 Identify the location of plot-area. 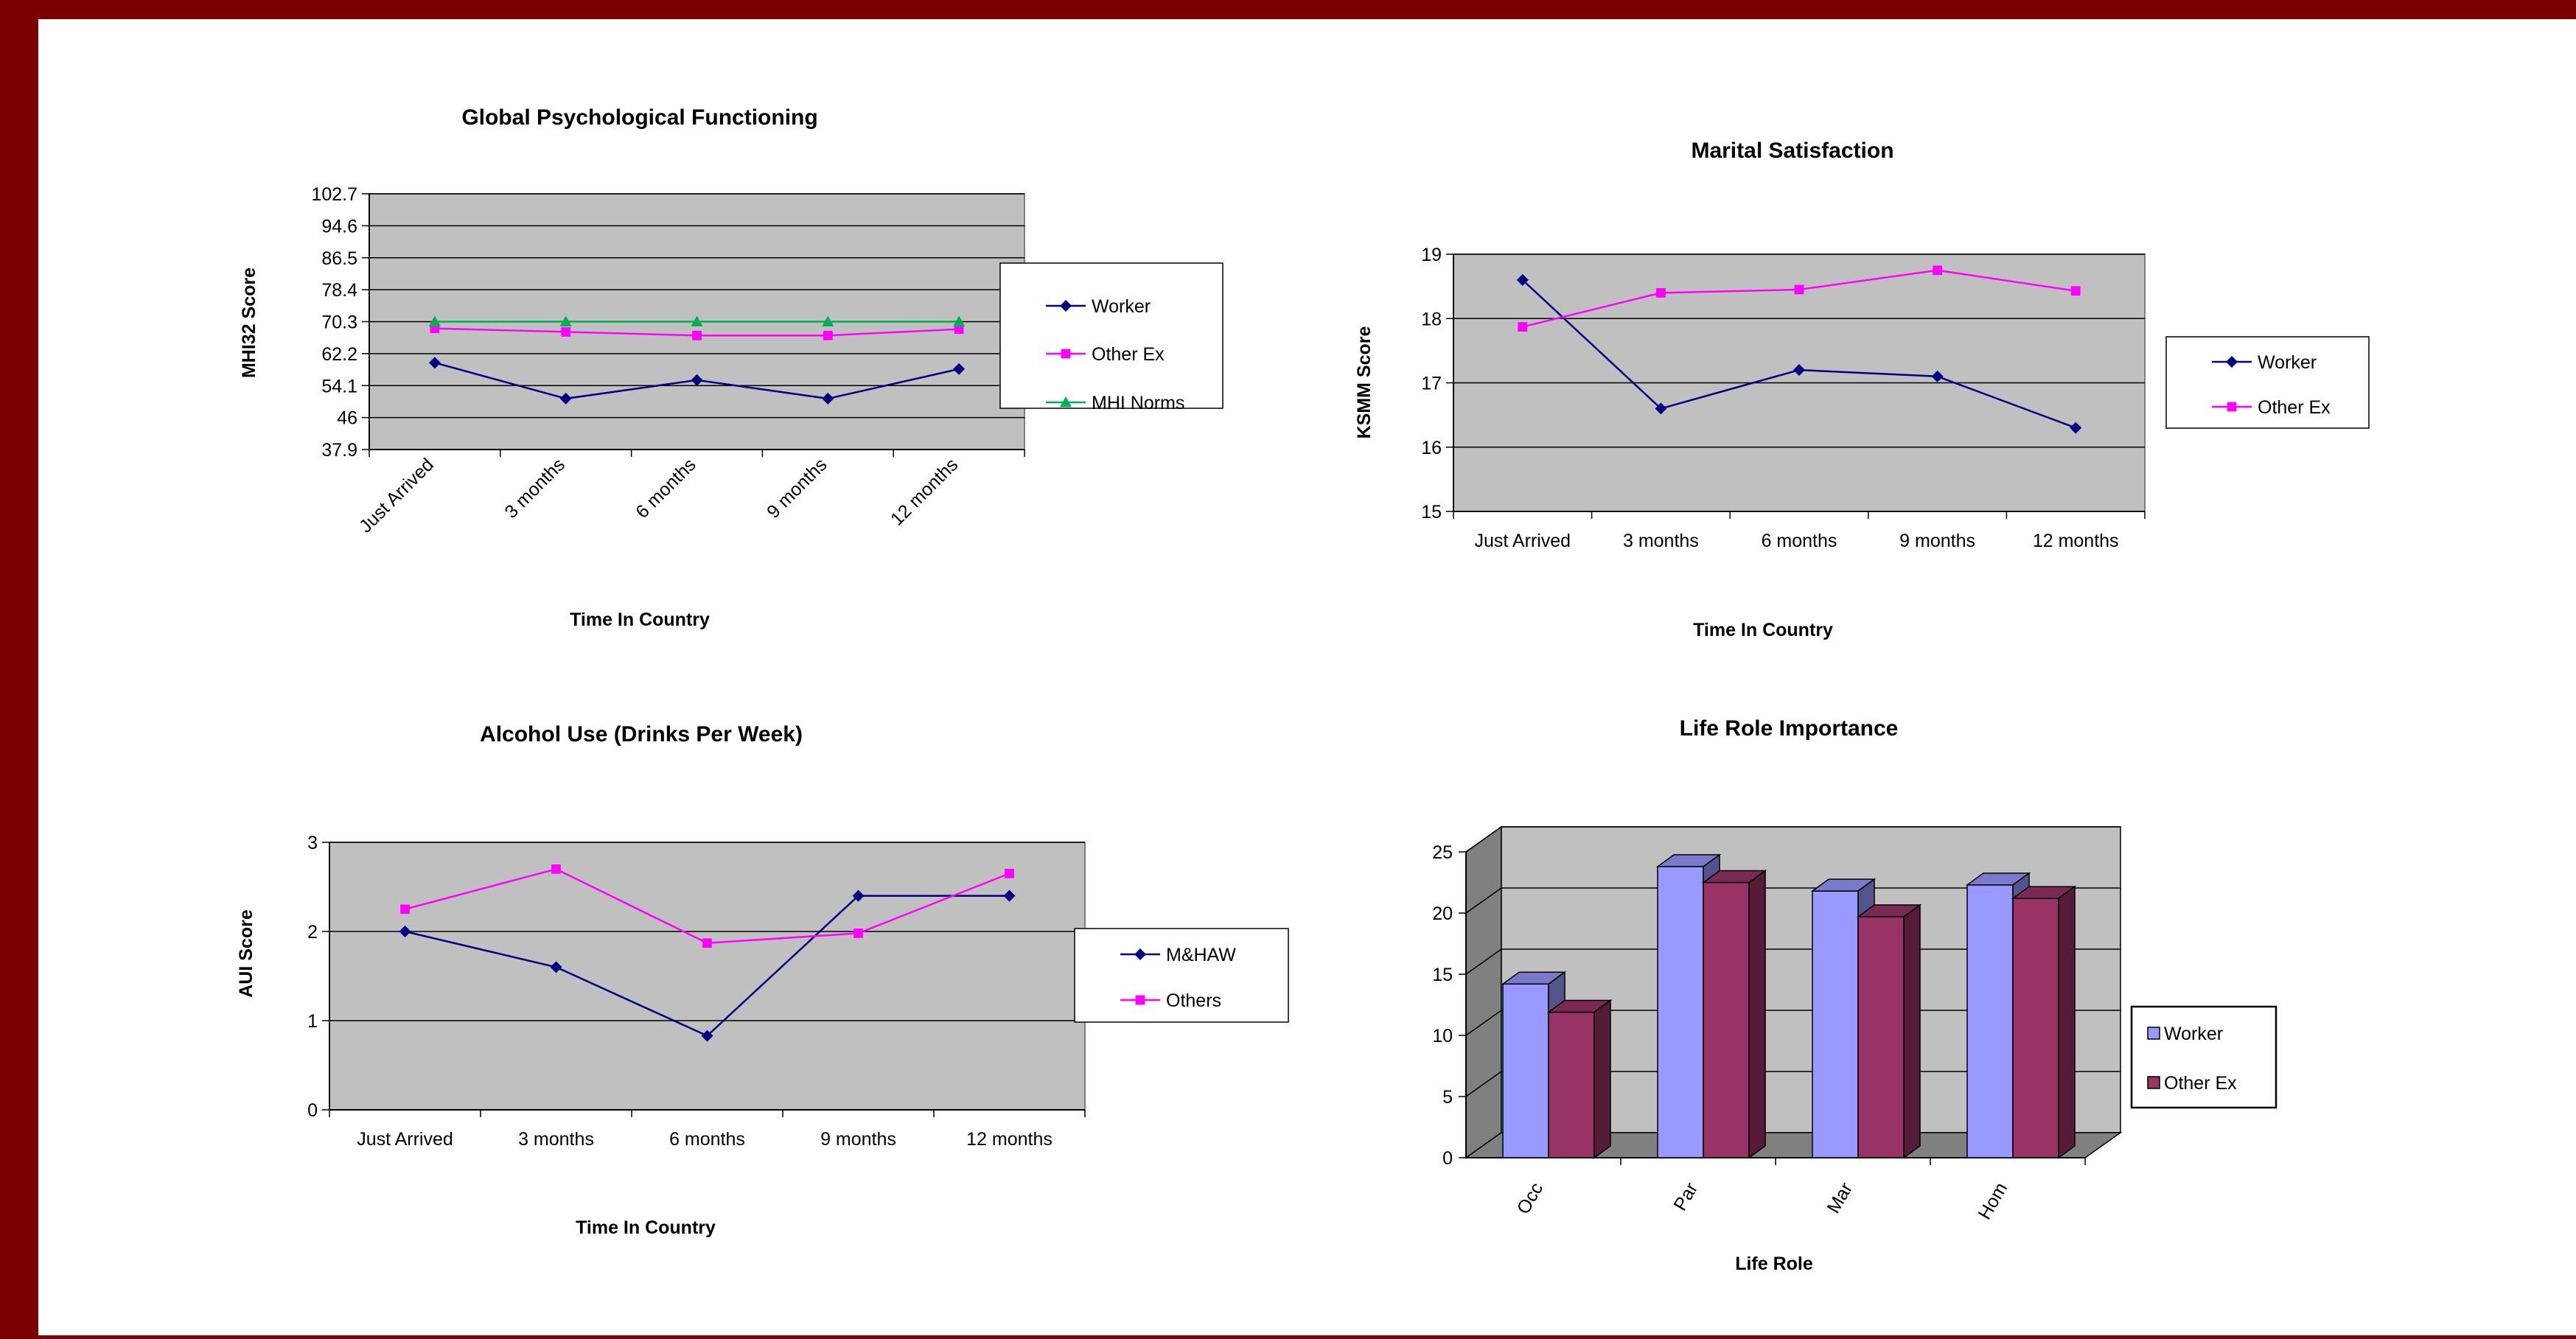
(707, 977).